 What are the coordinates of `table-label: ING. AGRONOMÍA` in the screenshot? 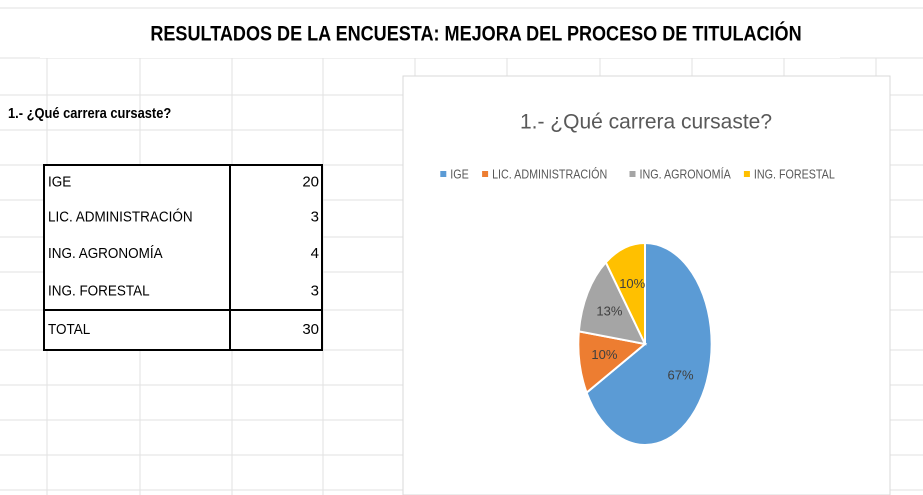 It's located at (105, 253).